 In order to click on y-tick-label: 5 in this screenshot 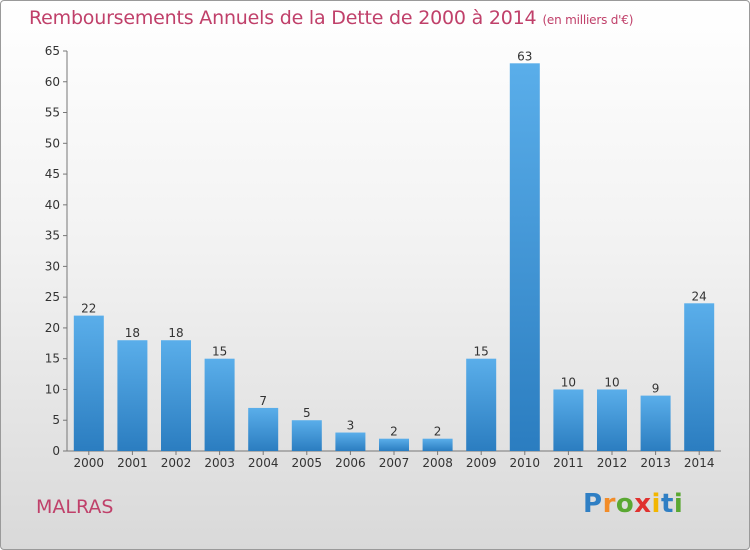, I will do `click(56, 420)`.